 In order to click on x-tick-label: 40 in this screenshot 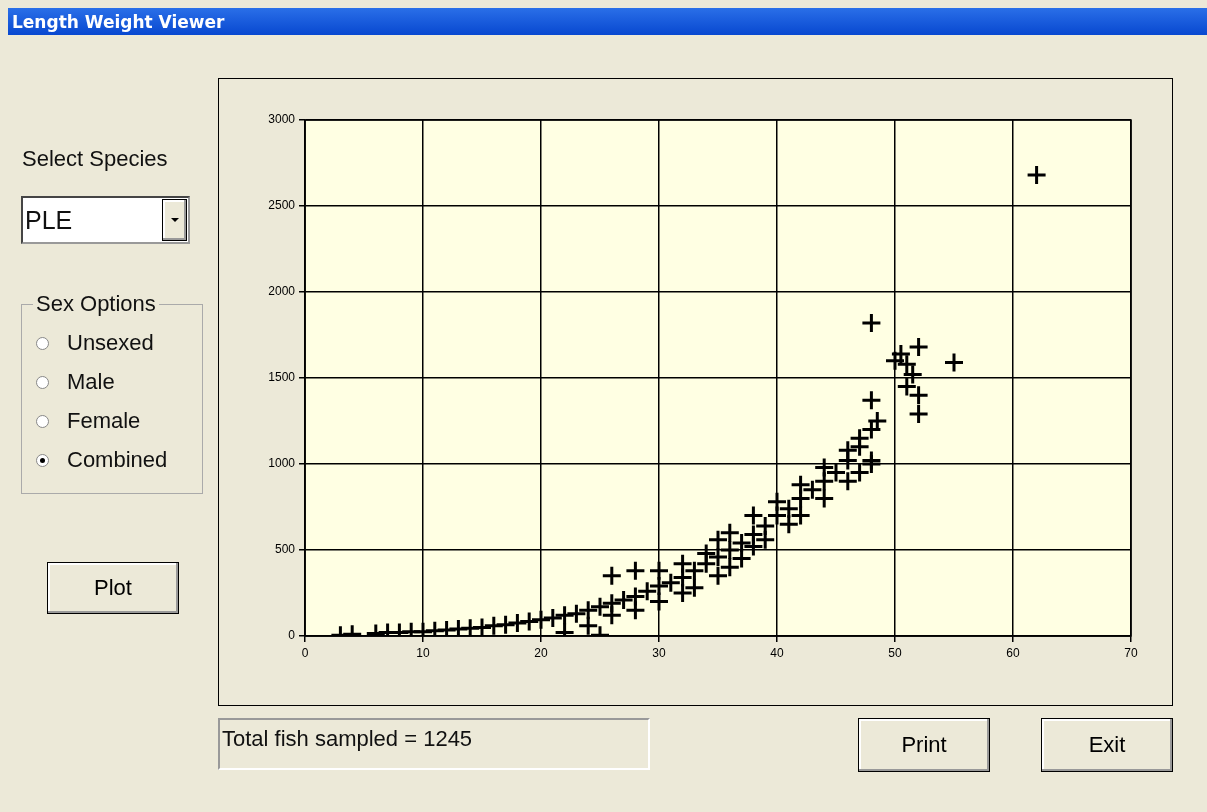, I will do `click(777, 652)`.